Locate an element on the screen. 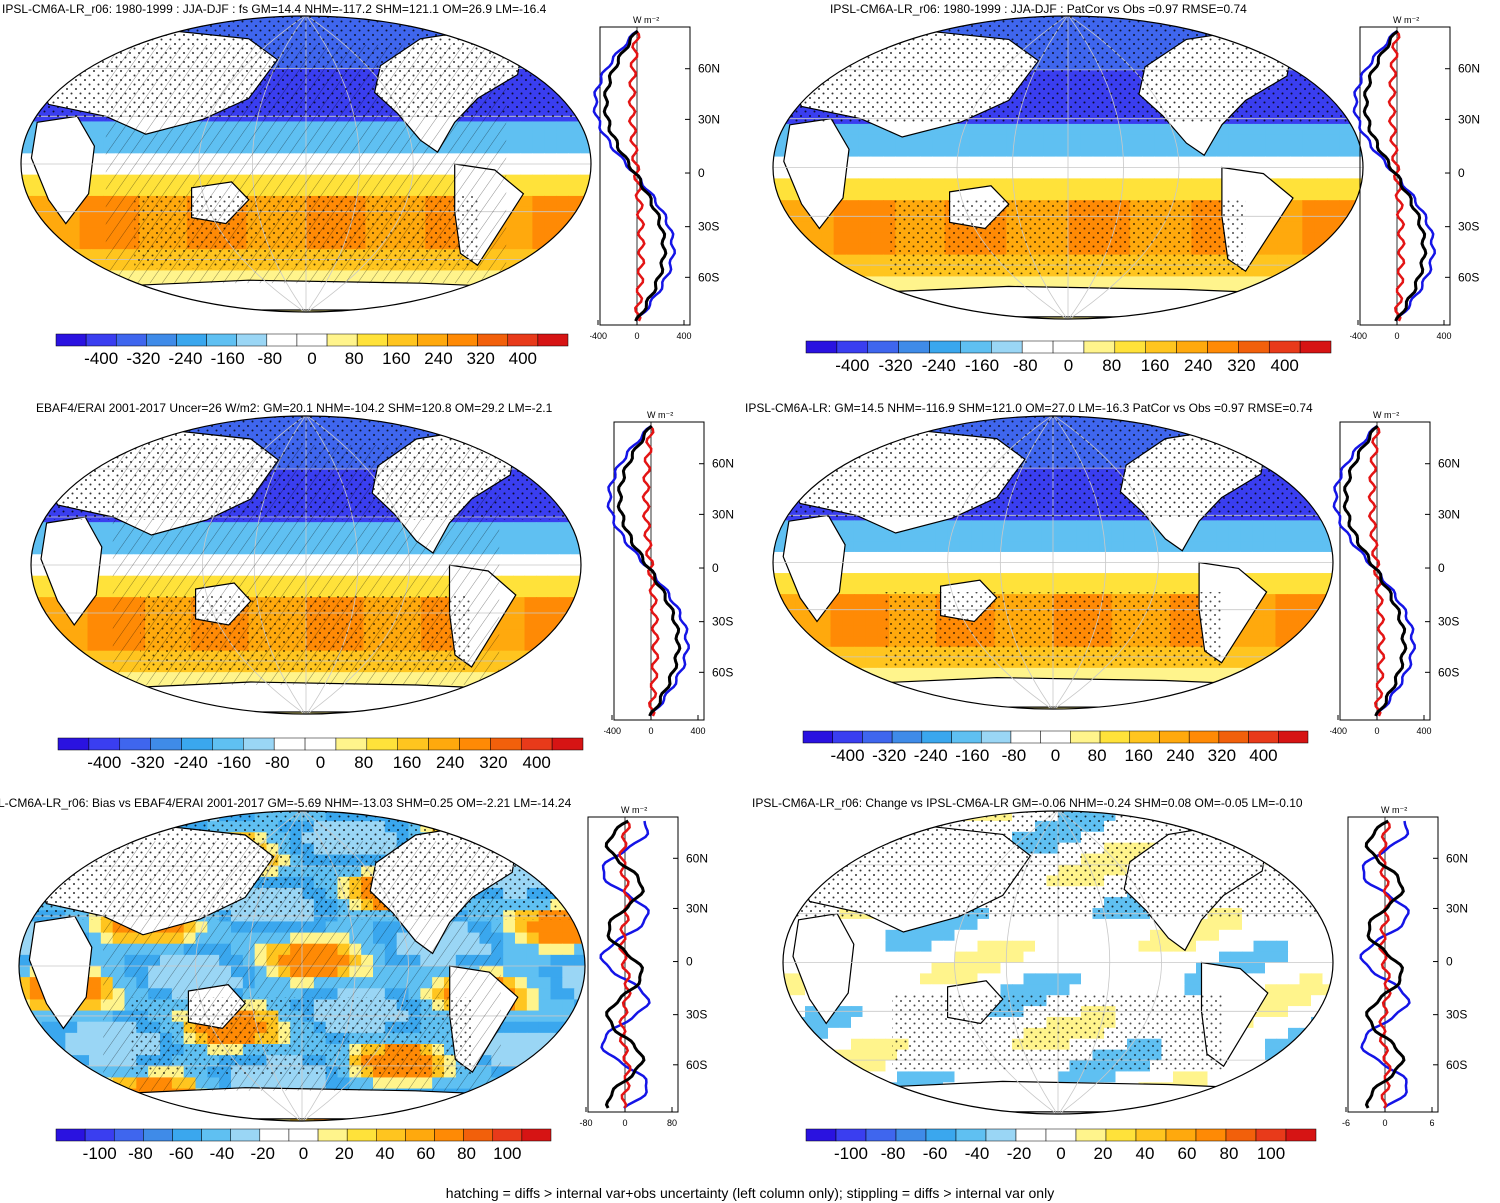 The width and height of the screenshot is (1500, 1203). colorbar-tick-label: -160 is located at coordinates (227, 358).